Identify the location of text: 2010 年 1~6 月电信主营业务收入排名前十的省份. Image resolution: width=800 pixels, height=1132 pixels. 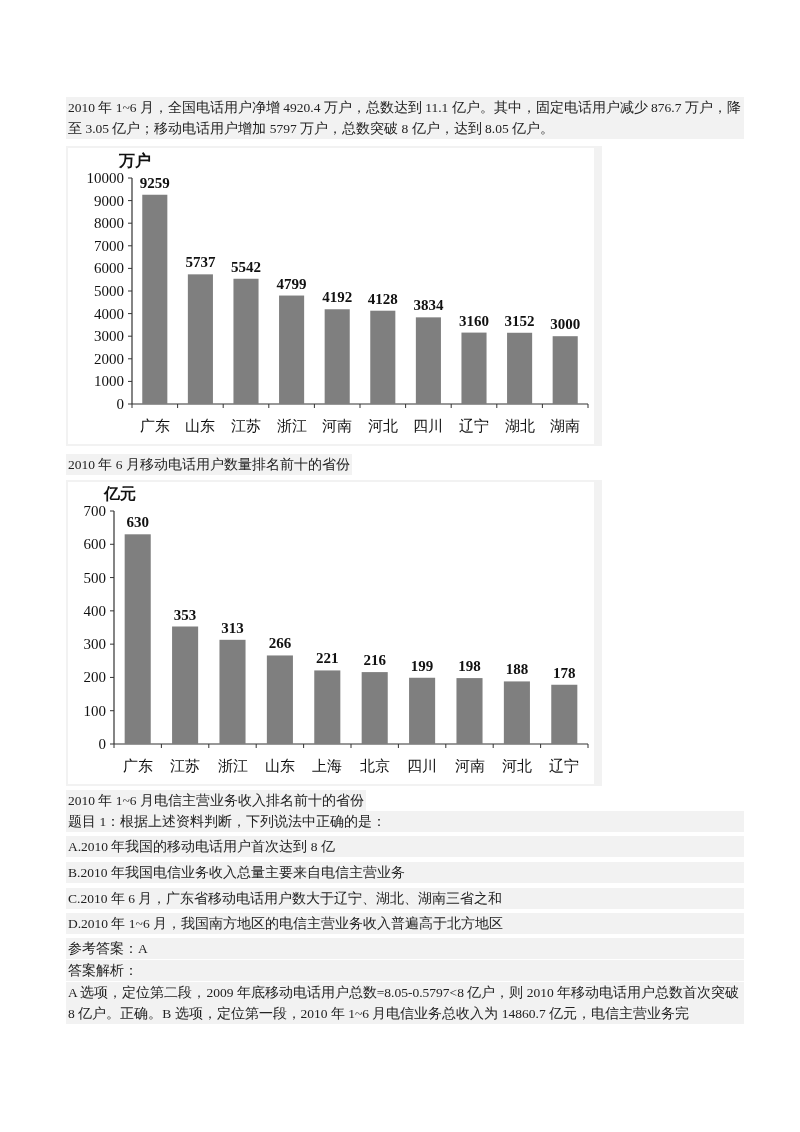
(216, 800).